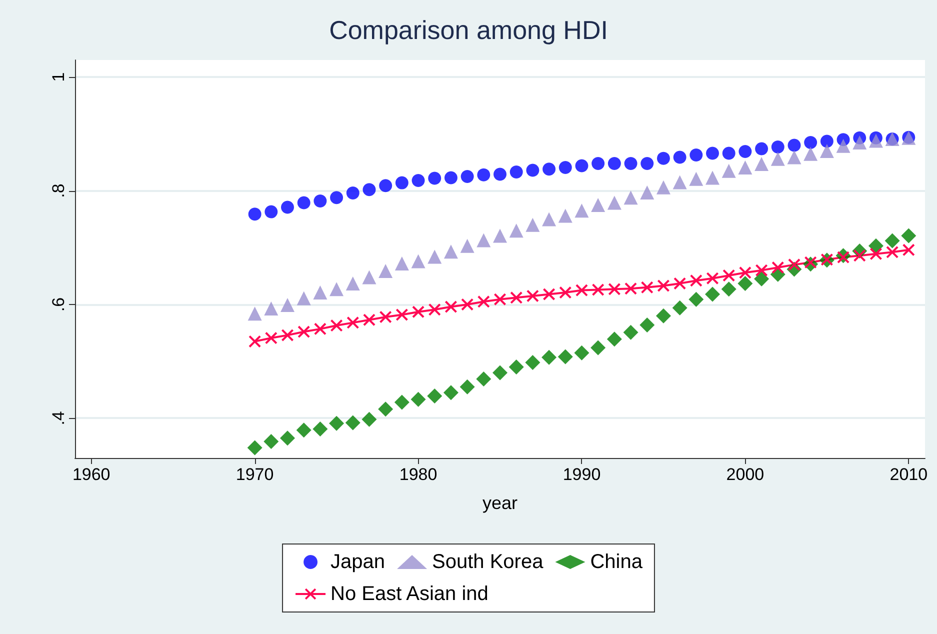 This screenshot has width=937, height=634. Describe the element at coordinates (58, 304) in the screenshot. I see `y-tick-label: .6` at that location.